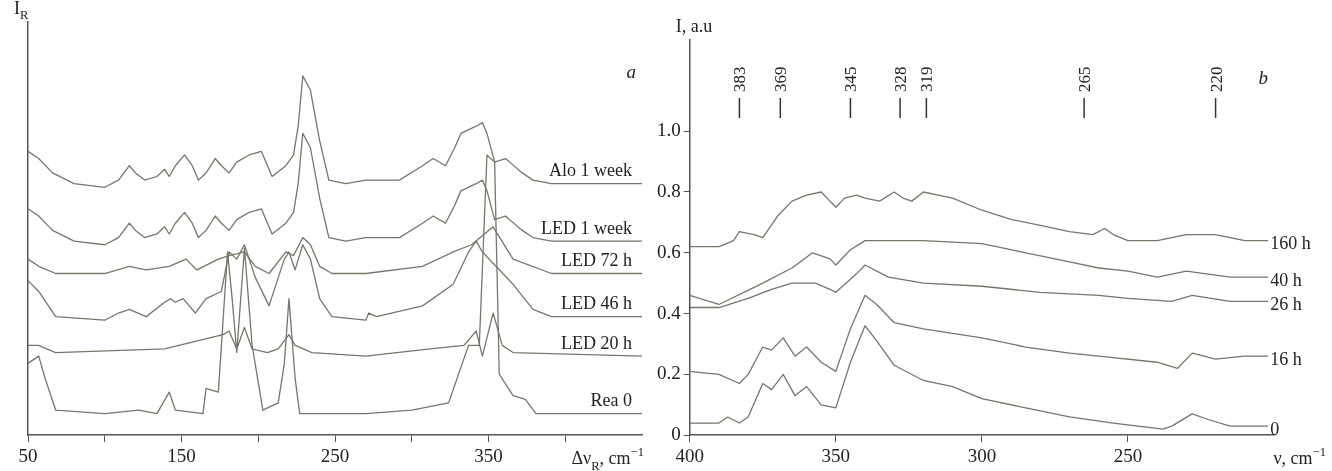  What do you see at coordinates (669, 130) in the screenshot?
I see `y-tick-label: 1.0` at bounding box center [669, 130].